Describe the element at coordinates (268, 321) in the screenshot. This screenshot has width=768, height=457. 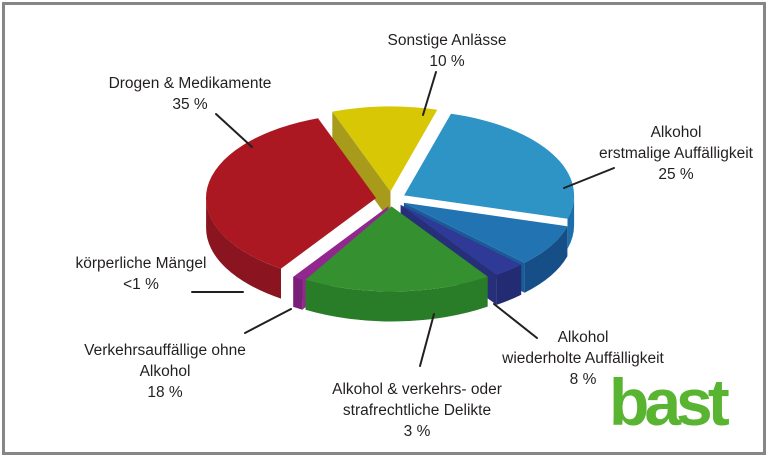
I see `leader-line-verkehrsauffaellige` at that location.